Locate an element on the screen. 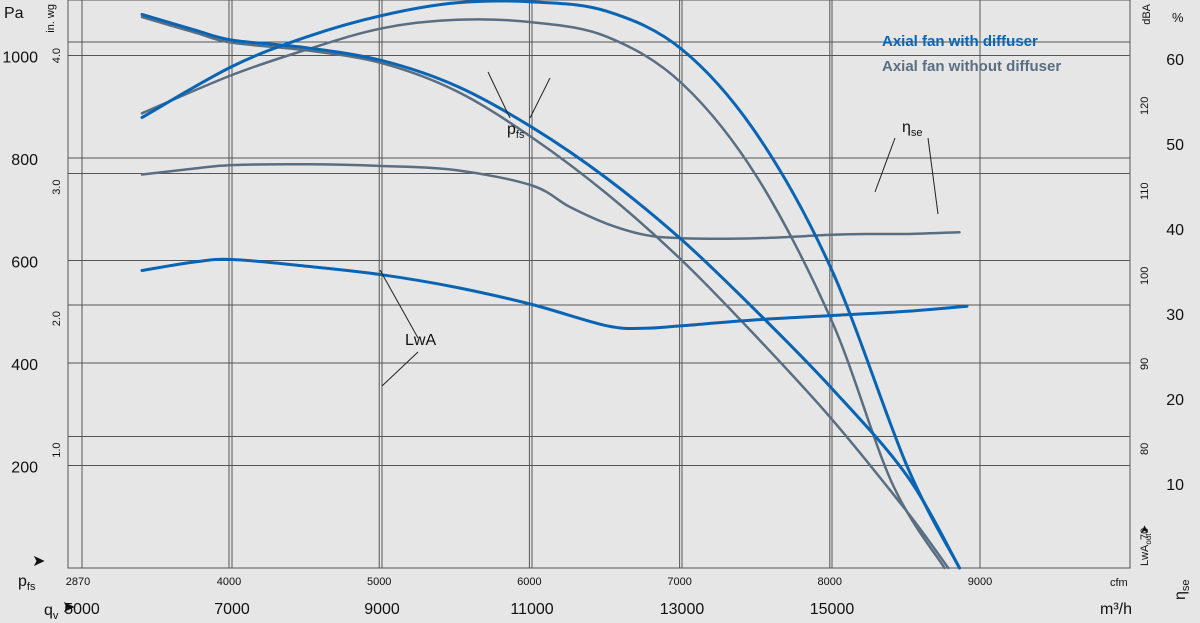 The height and width of the screenshot is (623, 1200). pfs-axis-symbol: p is located at coordinates (22, 581).